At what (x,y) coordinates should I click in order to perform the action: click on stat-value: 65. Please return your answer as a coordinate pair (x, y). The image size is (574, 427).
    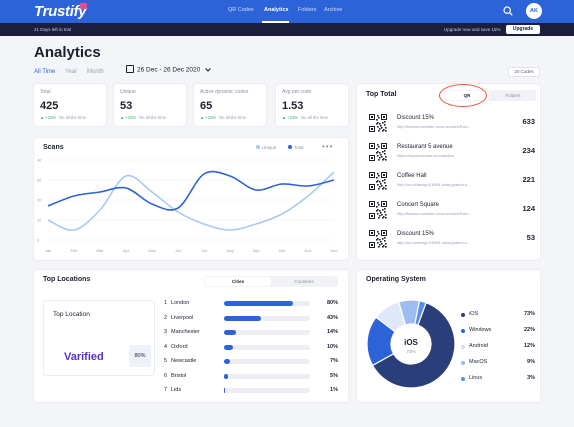
    Looking at the image, I should click on (206, 106).